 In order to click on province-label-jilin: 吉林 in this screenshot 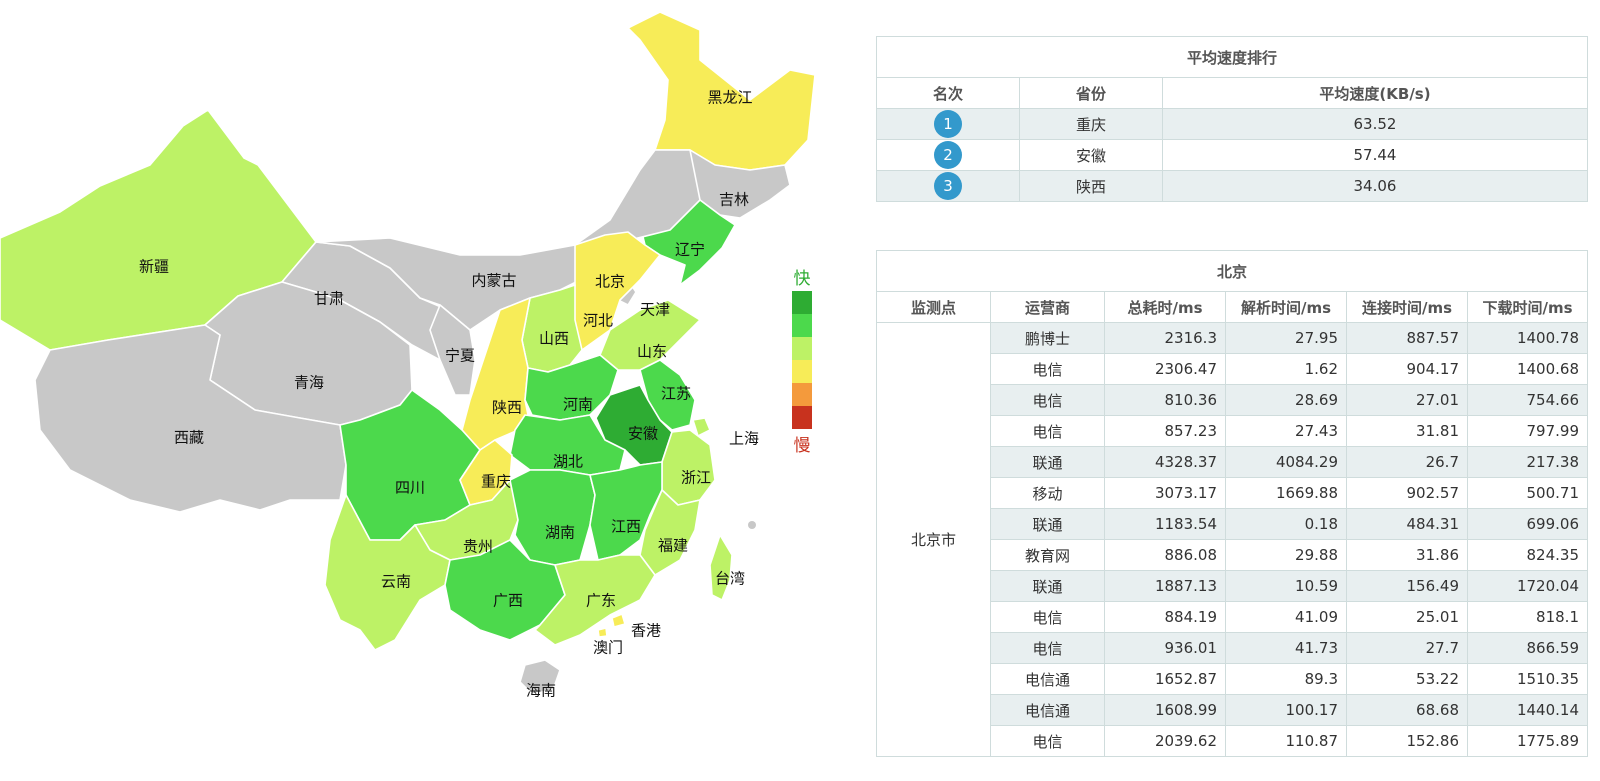, I will do `click(734, 199)`.